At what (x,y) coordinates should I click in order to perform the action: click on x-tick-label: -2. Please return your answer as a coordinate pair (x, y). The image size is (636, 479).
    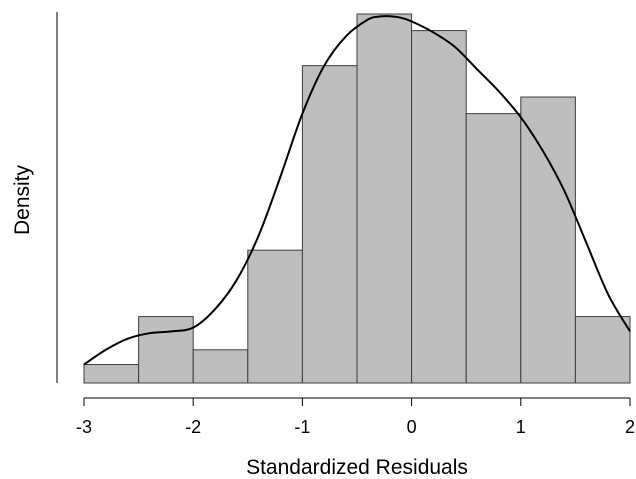
    Looking at the image, I should click on (193, 427).